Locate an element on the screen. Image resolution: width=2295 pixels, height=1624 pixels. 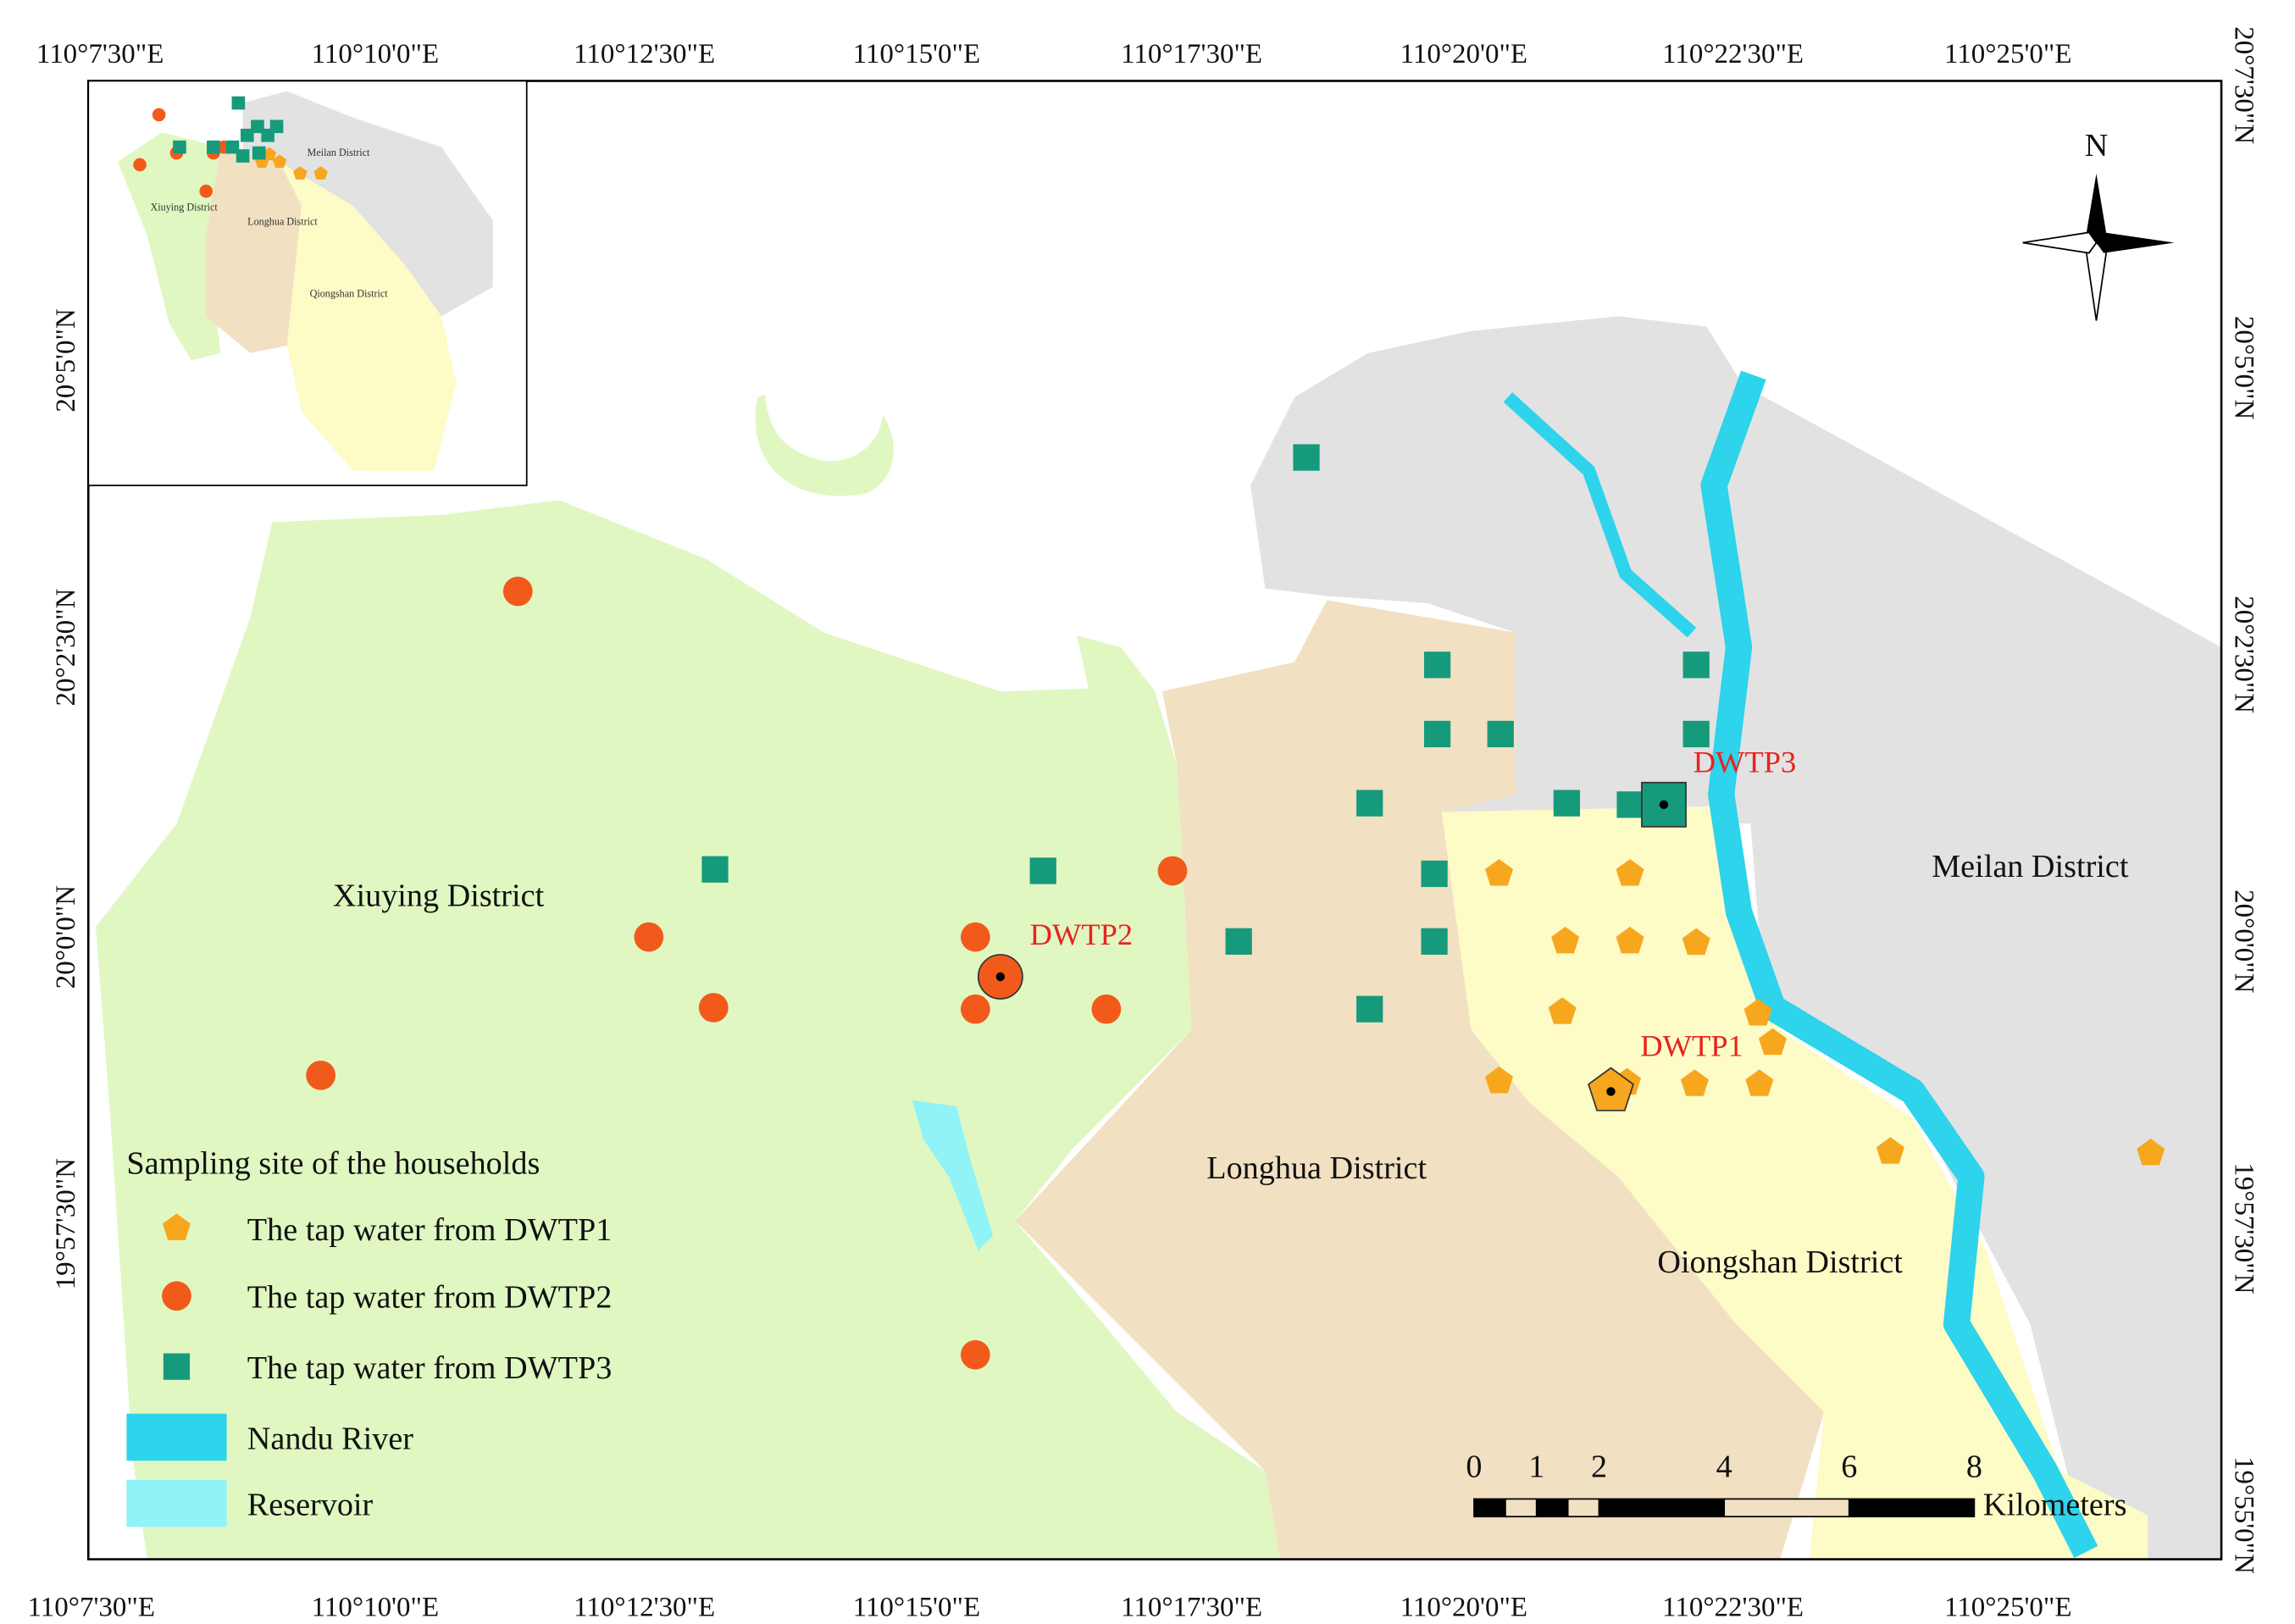
legend-title: Sampling site of the households is located at coordinates (333, 1164).